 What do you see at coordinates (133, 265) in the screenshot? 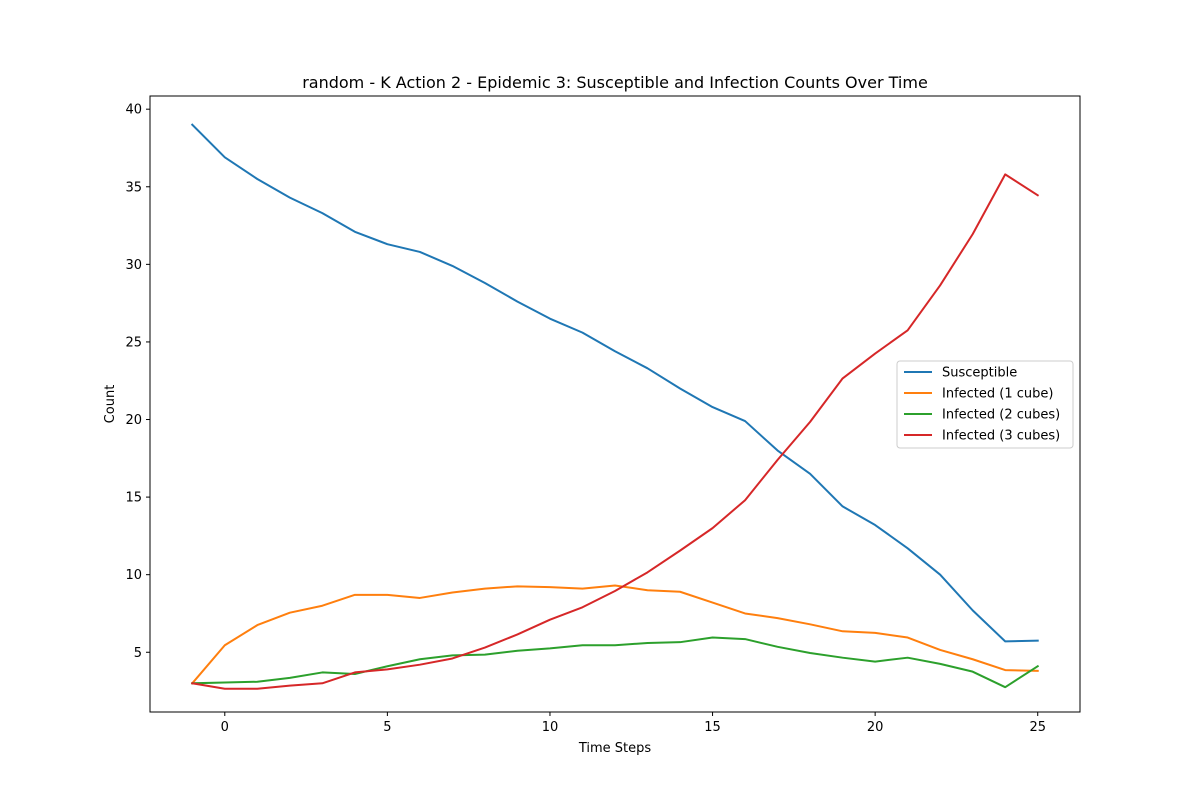
I see `y-tick-label: 30` at bounding box center [133, 265].